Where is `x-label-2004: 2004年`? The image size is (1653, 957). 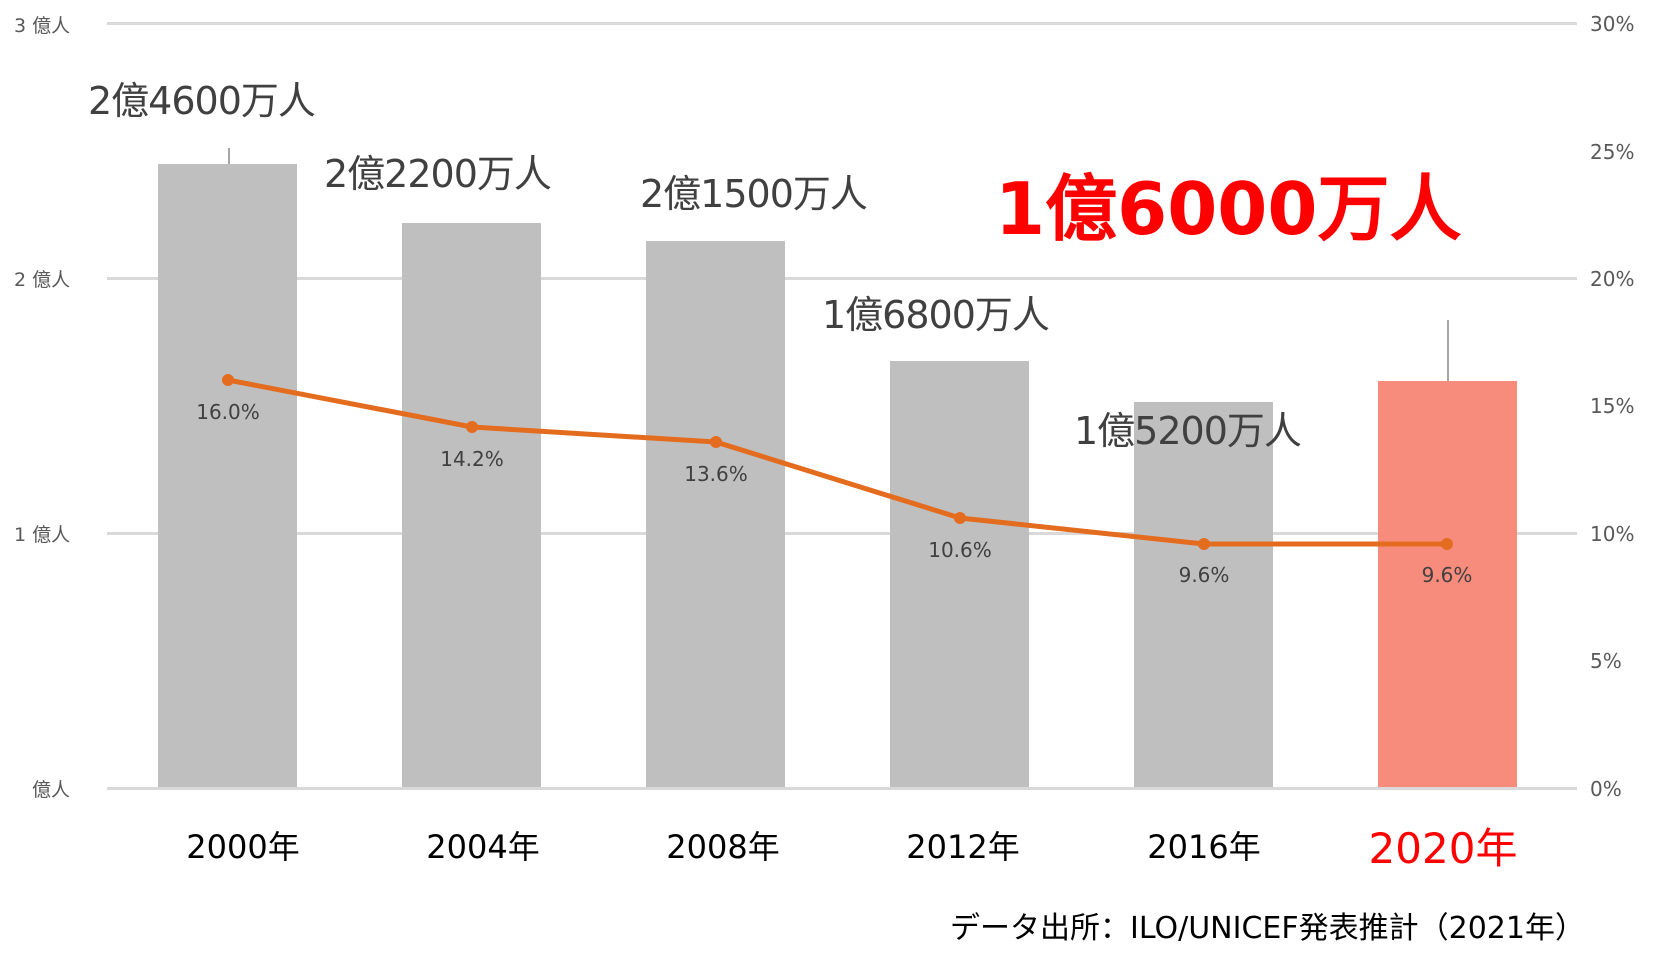 x-label-2004: 2004年 is located at coordinates (483, 847).